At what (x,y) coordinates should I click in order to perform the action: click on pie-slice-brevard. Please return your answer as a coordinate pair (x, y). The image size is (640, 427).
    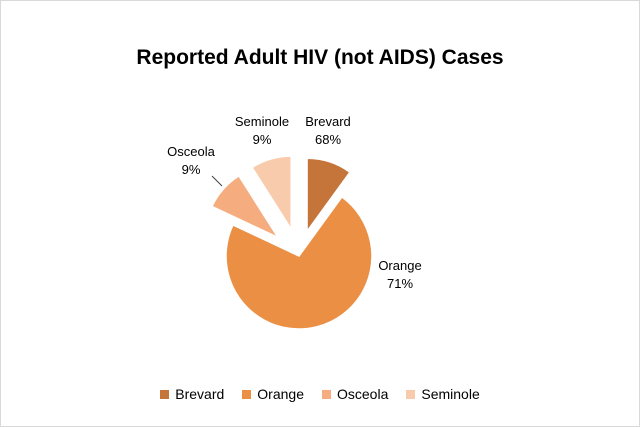
    Looking at the image, I should click on (328, 195).